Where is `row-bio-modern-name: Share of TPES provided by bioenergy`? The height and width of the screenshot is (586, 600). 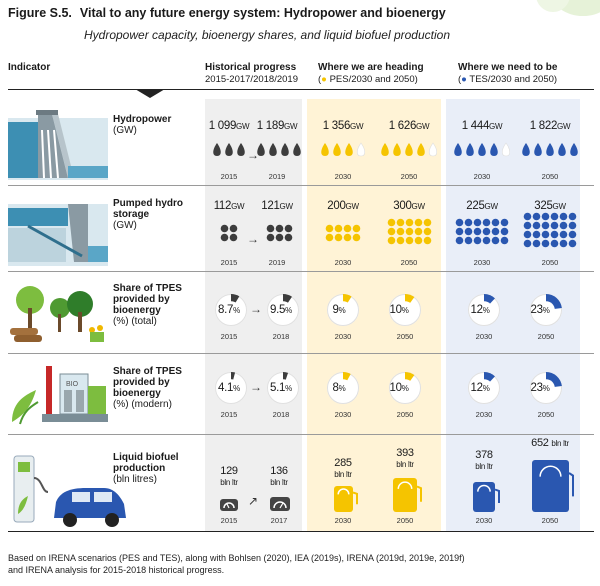 row-bio-modern-name: Share of TPES provided by bioenergy is located at coordinates (147, 382).